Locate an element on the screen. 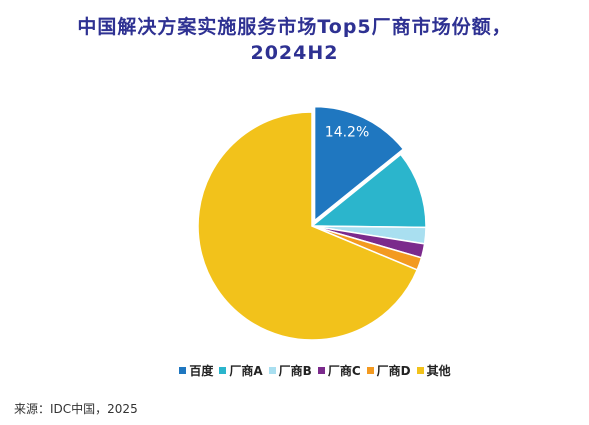 The width and height of the screenshot is (589, 425). legend-label-4: 厂商D is located at coordinates (393, 371).